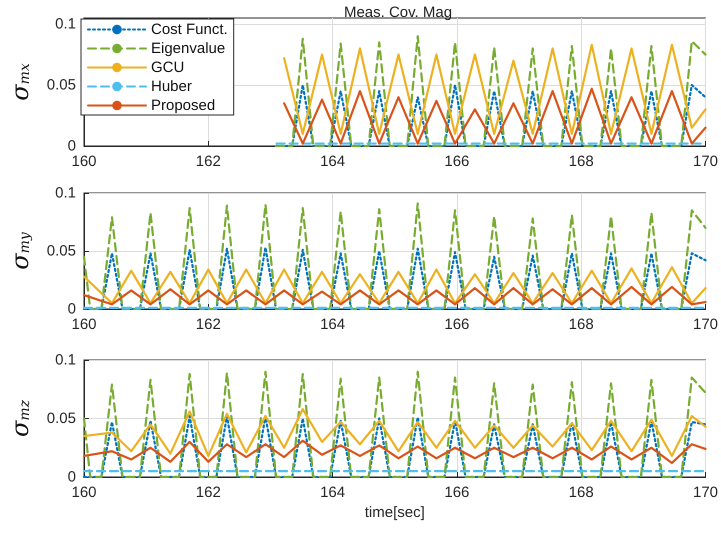 The width and height of the screenshot is (721, 541). Describe the element at coordinates (167, 67) in the screenshot. I see `legend-label: GCU` at that location.